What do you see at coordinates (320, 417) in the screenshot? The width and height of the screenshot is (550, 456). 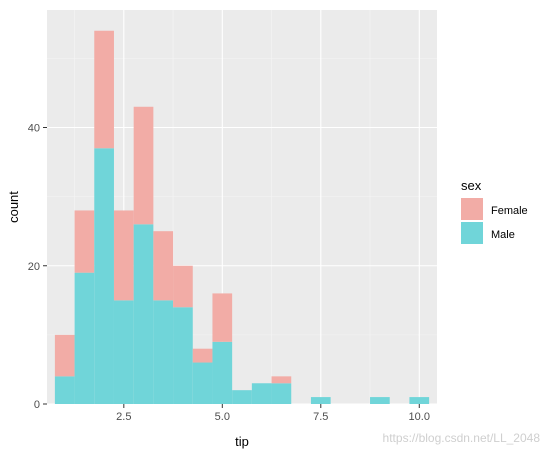 I see `x-tick-label: 7.5` at bounding box center [320, 417].